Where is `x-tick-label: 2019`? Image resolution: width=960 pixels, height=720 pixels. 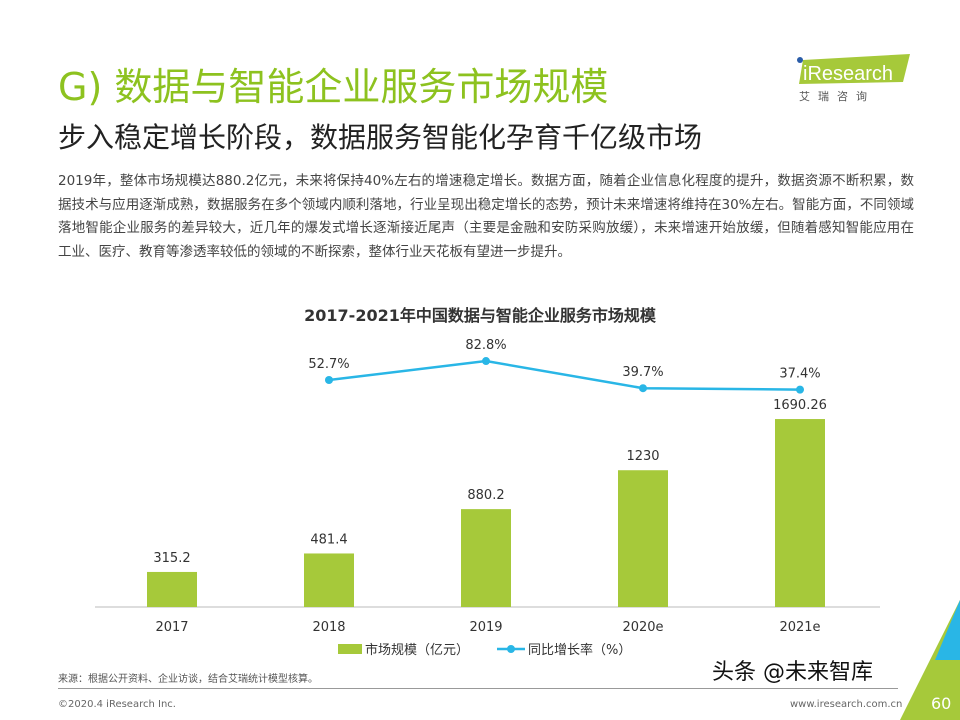
x-tick-label: 2019 is located at coordinates (485, 627).